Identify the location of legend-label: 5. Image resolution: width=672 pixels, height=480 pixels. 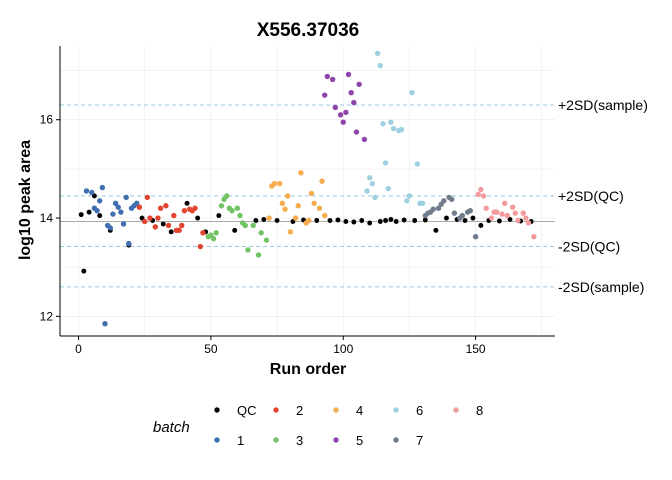
(359, 440).